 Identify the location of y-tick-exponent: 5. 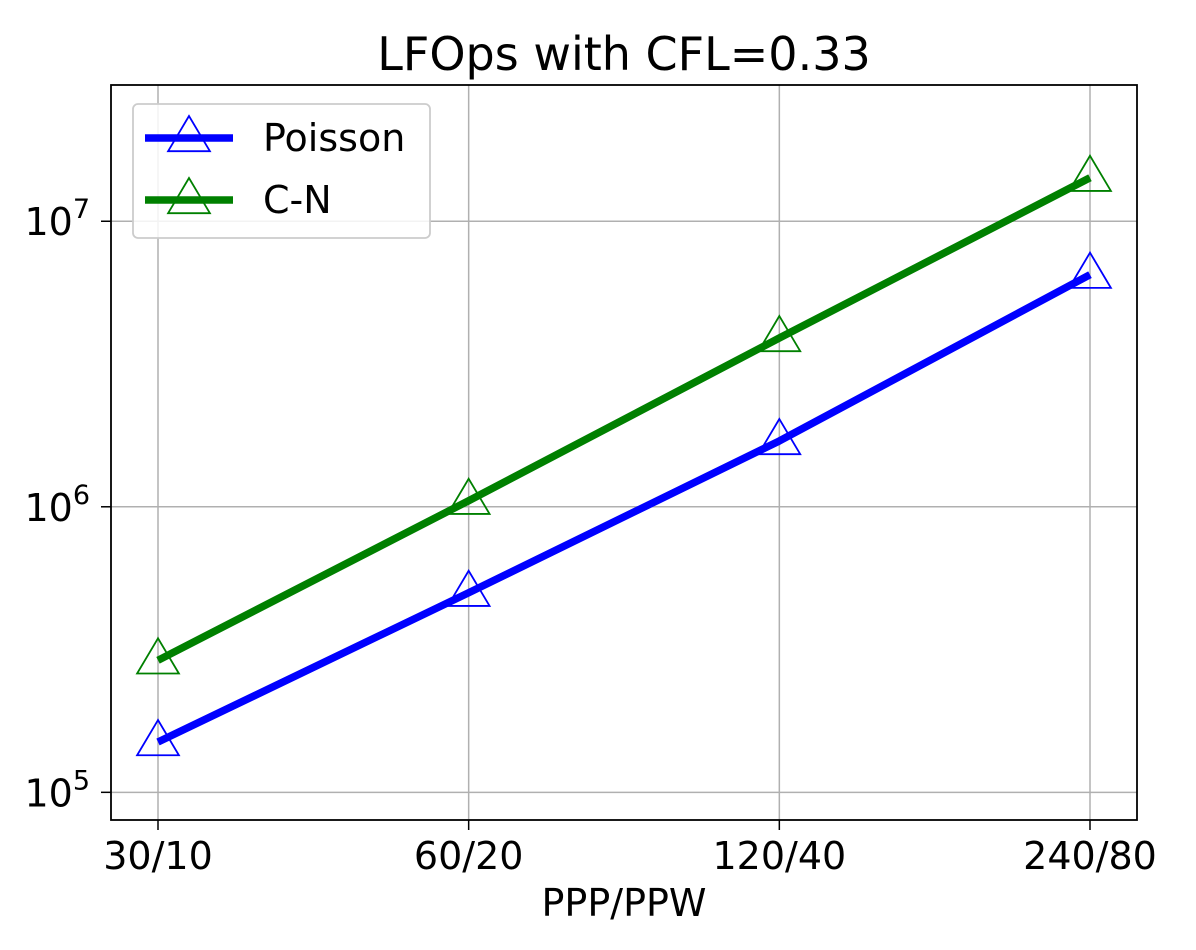
(81, 780).